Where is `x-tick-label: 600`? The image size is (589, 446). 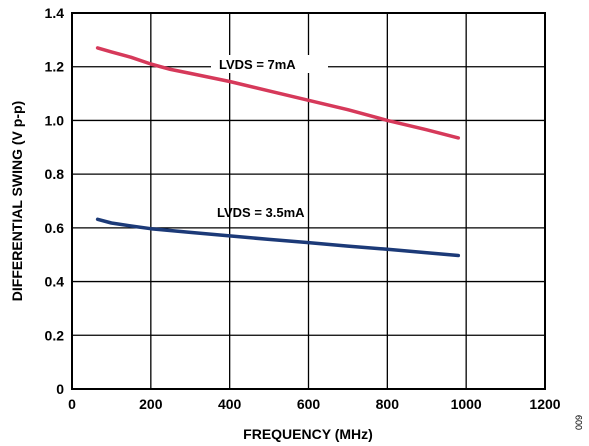
x-tick-label: 600 is located at coordinates (309, 404).